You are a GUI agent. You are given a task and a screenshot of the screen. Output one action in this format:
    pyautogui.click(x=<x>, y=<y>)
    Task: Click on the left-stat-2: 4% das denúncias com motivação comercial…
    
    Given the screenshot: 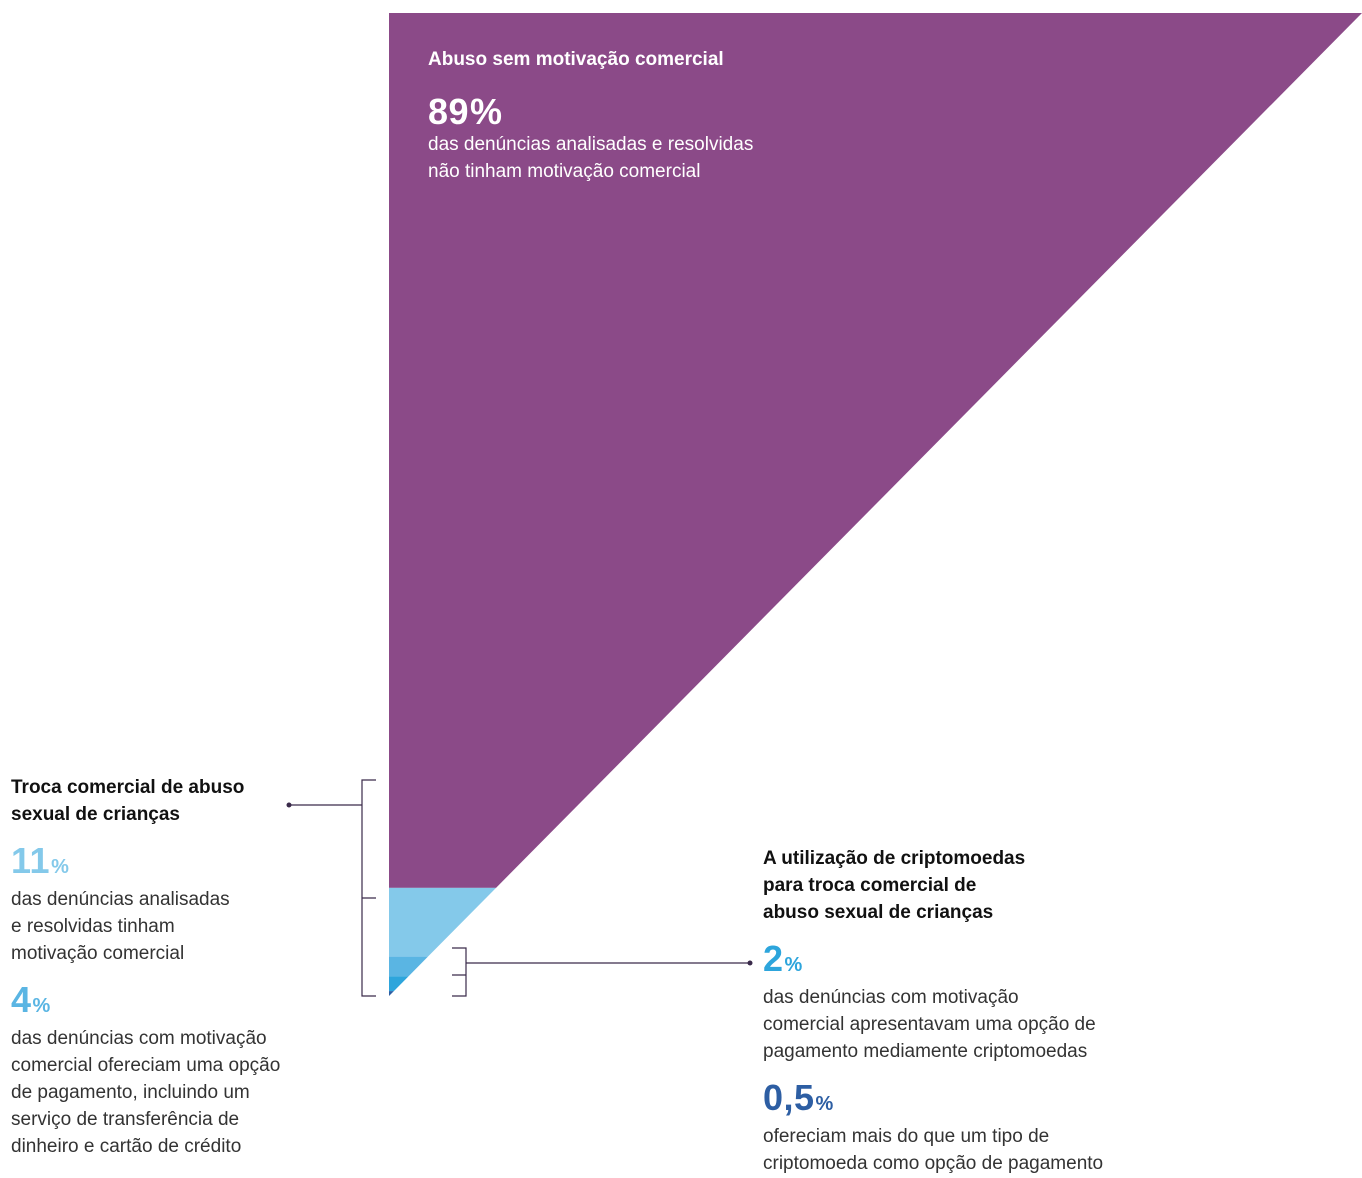 What is the action you would take?
    pyautogui.click(x=181, y=1070)
    